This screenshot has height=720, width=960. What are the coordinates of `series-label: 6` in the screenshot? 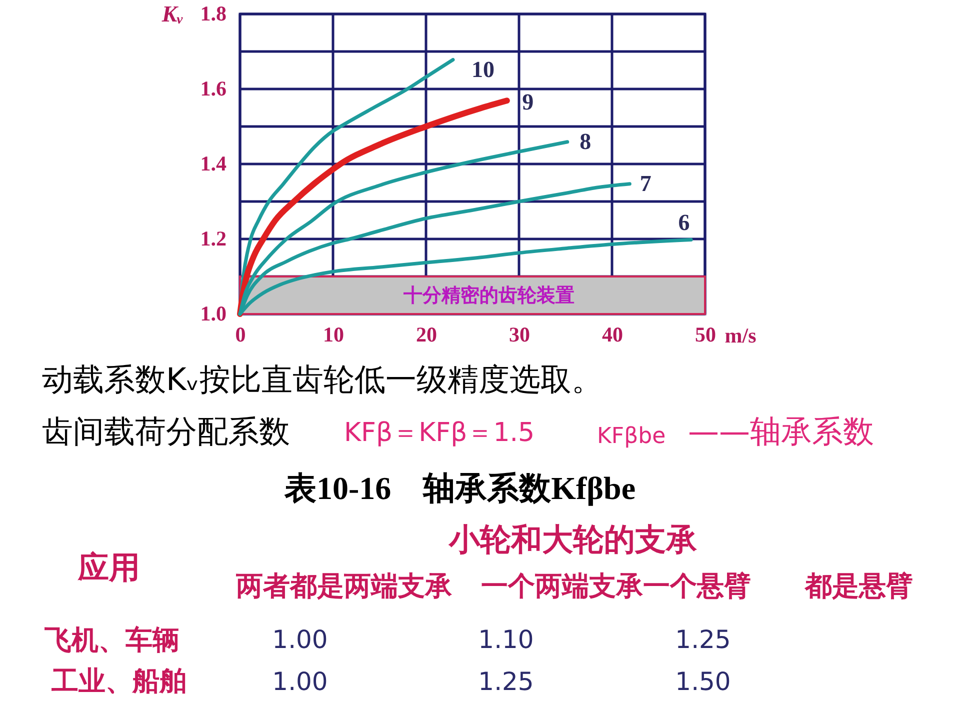 It's located at (684, 222).